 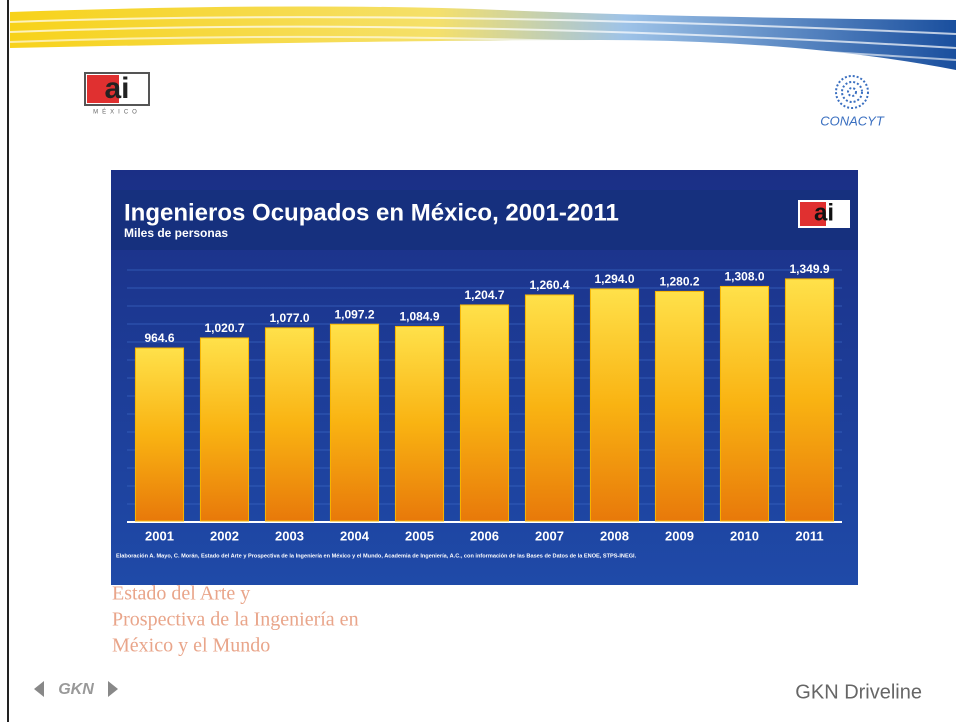 I want to click on x-tick-label: 2002, so click(x=224, y=535).